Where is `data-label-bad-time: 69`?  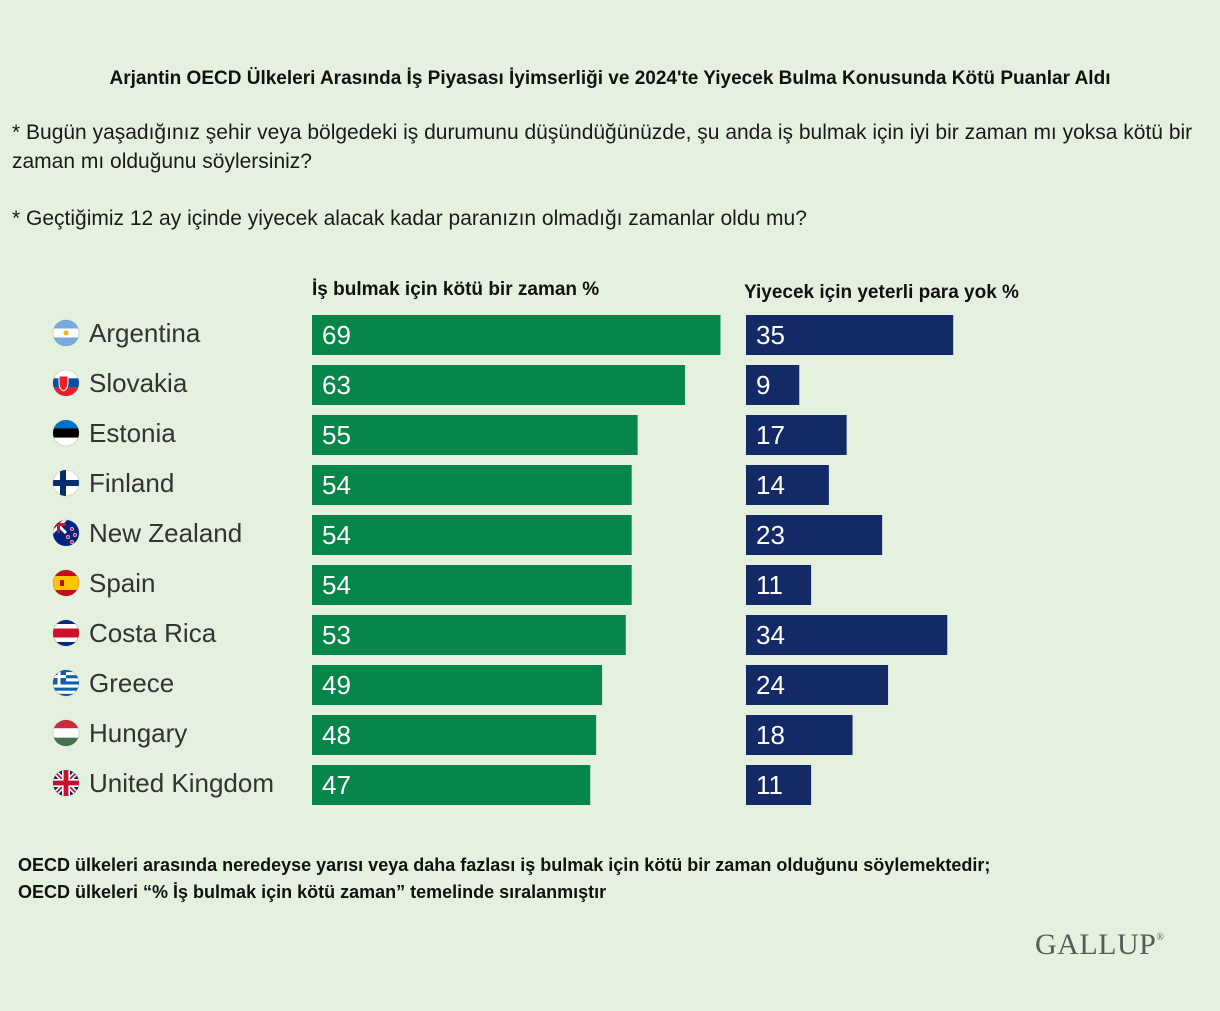 data-label-bad-time: 69 is located at coordinates (336, 335).